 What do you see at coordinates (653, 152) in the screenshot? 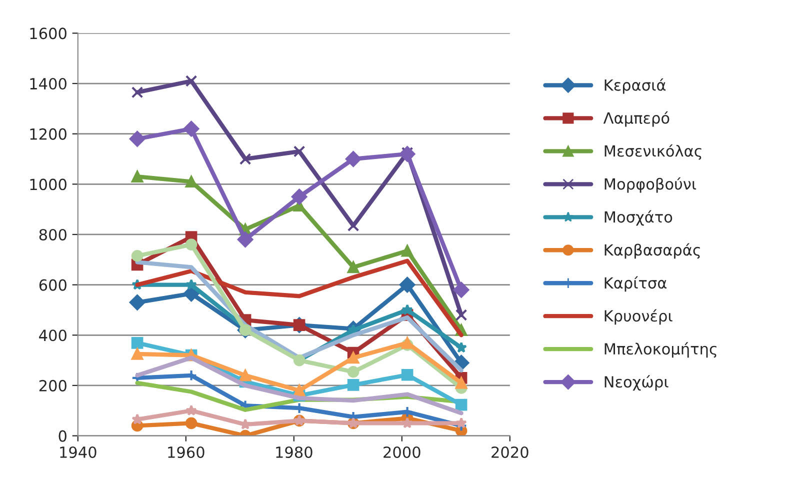
I see `legend-label: Μεσενικόλας` at bounding box center [653, 152].